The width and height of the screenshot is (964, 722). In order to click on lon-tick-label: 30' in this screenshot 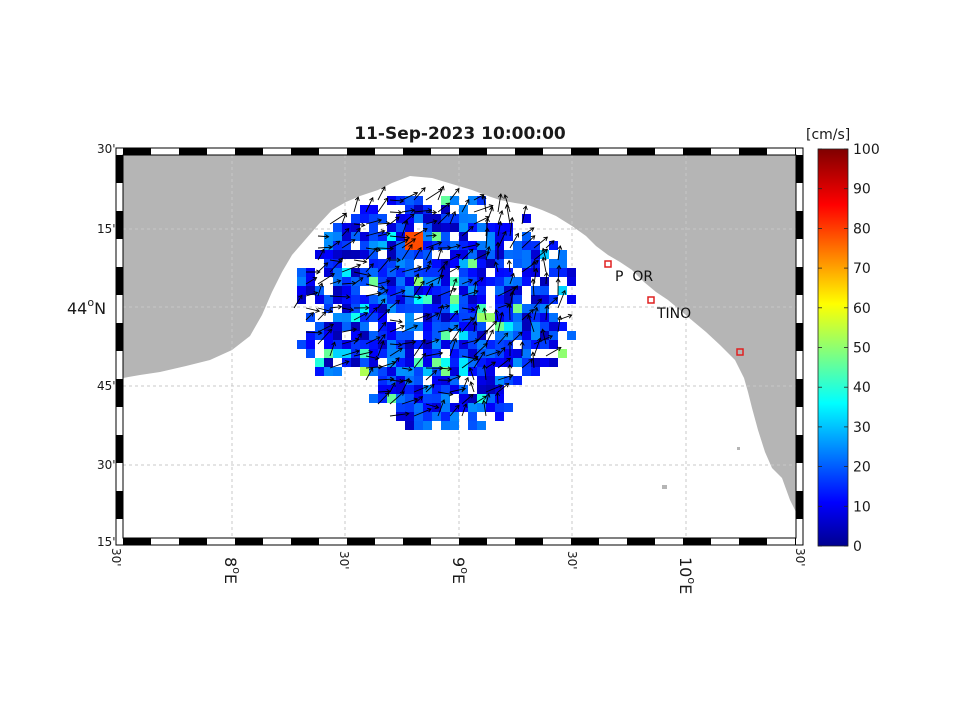, I will do `click(800, 557)`.